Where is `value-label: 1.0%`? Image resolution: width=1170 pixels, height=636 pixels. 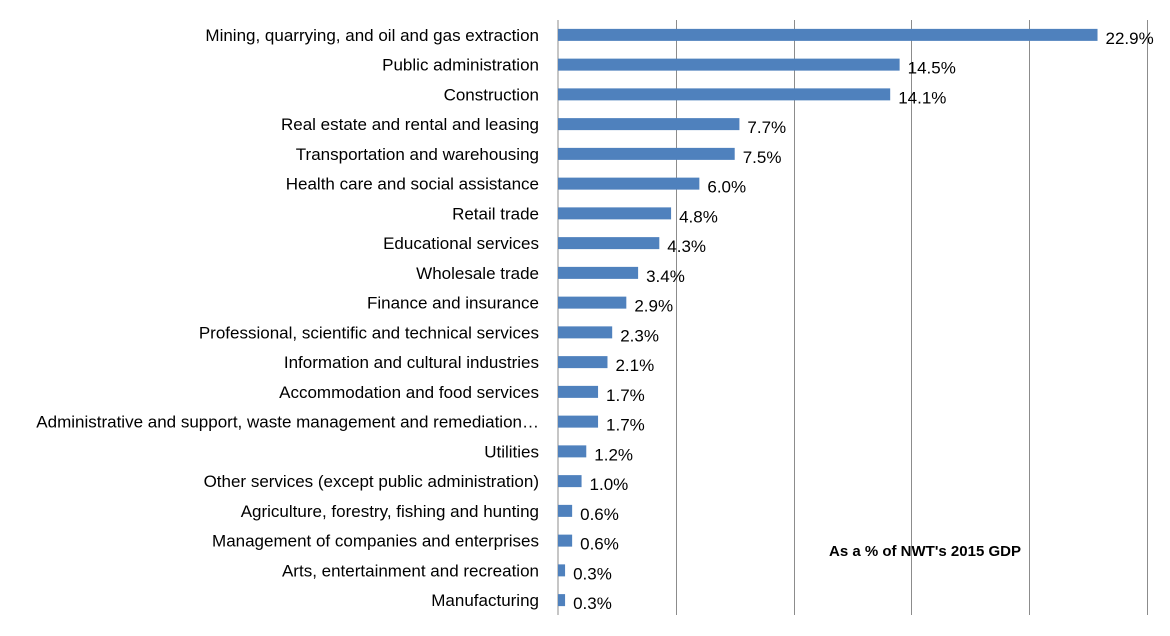
value-label: 1.0% is located at coordinates (609, 484).